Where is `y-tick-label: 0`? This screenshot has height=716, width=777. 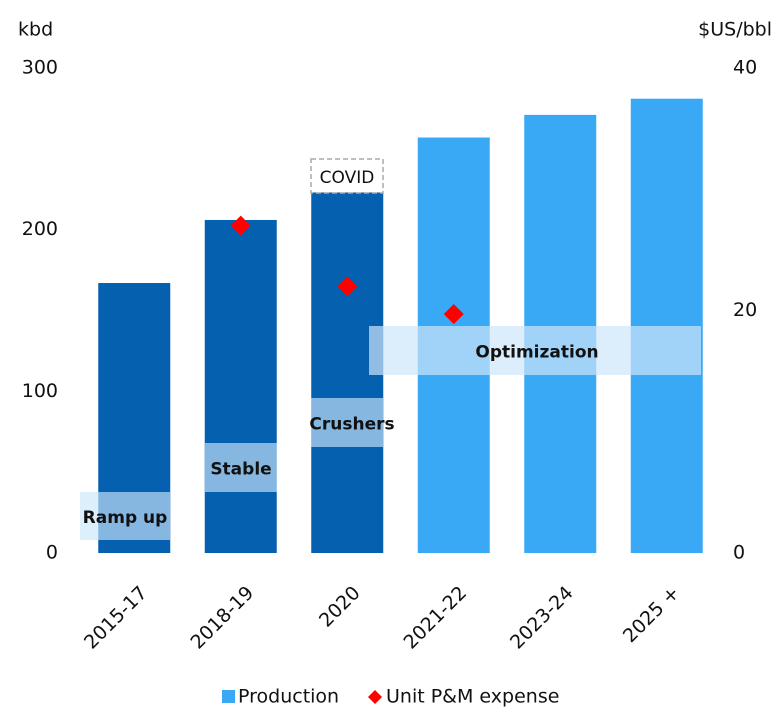
y-tick-label: 0 is located at coordinates (52, 553).